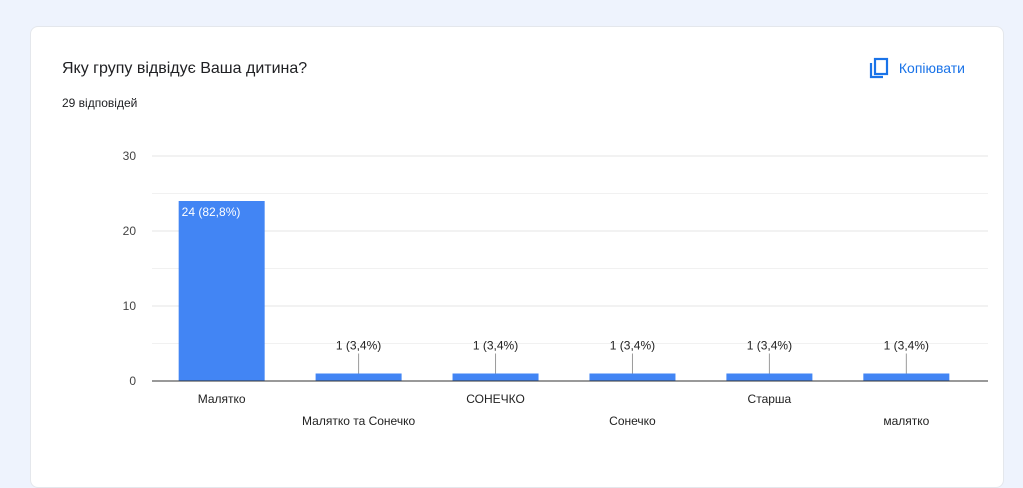 Image resolution: width=1023 pixels, height=488 pixels. Describe the element at coordinates (130, 231) in the screenshot. I see `y-tick-label: 20` at that location.